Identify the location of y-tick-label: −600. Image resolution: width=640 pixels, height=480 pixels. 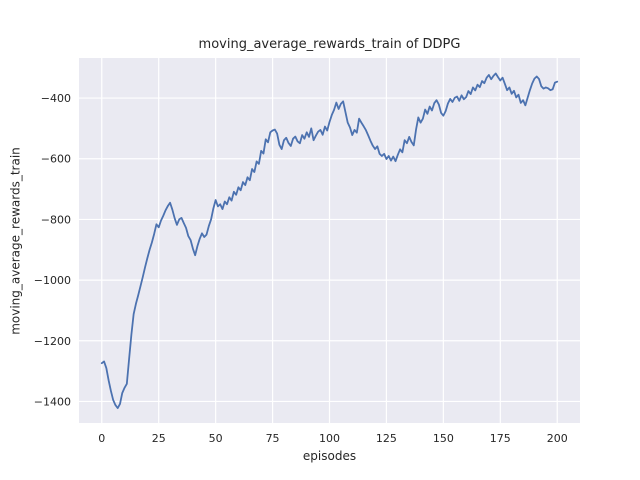
(56, 159).